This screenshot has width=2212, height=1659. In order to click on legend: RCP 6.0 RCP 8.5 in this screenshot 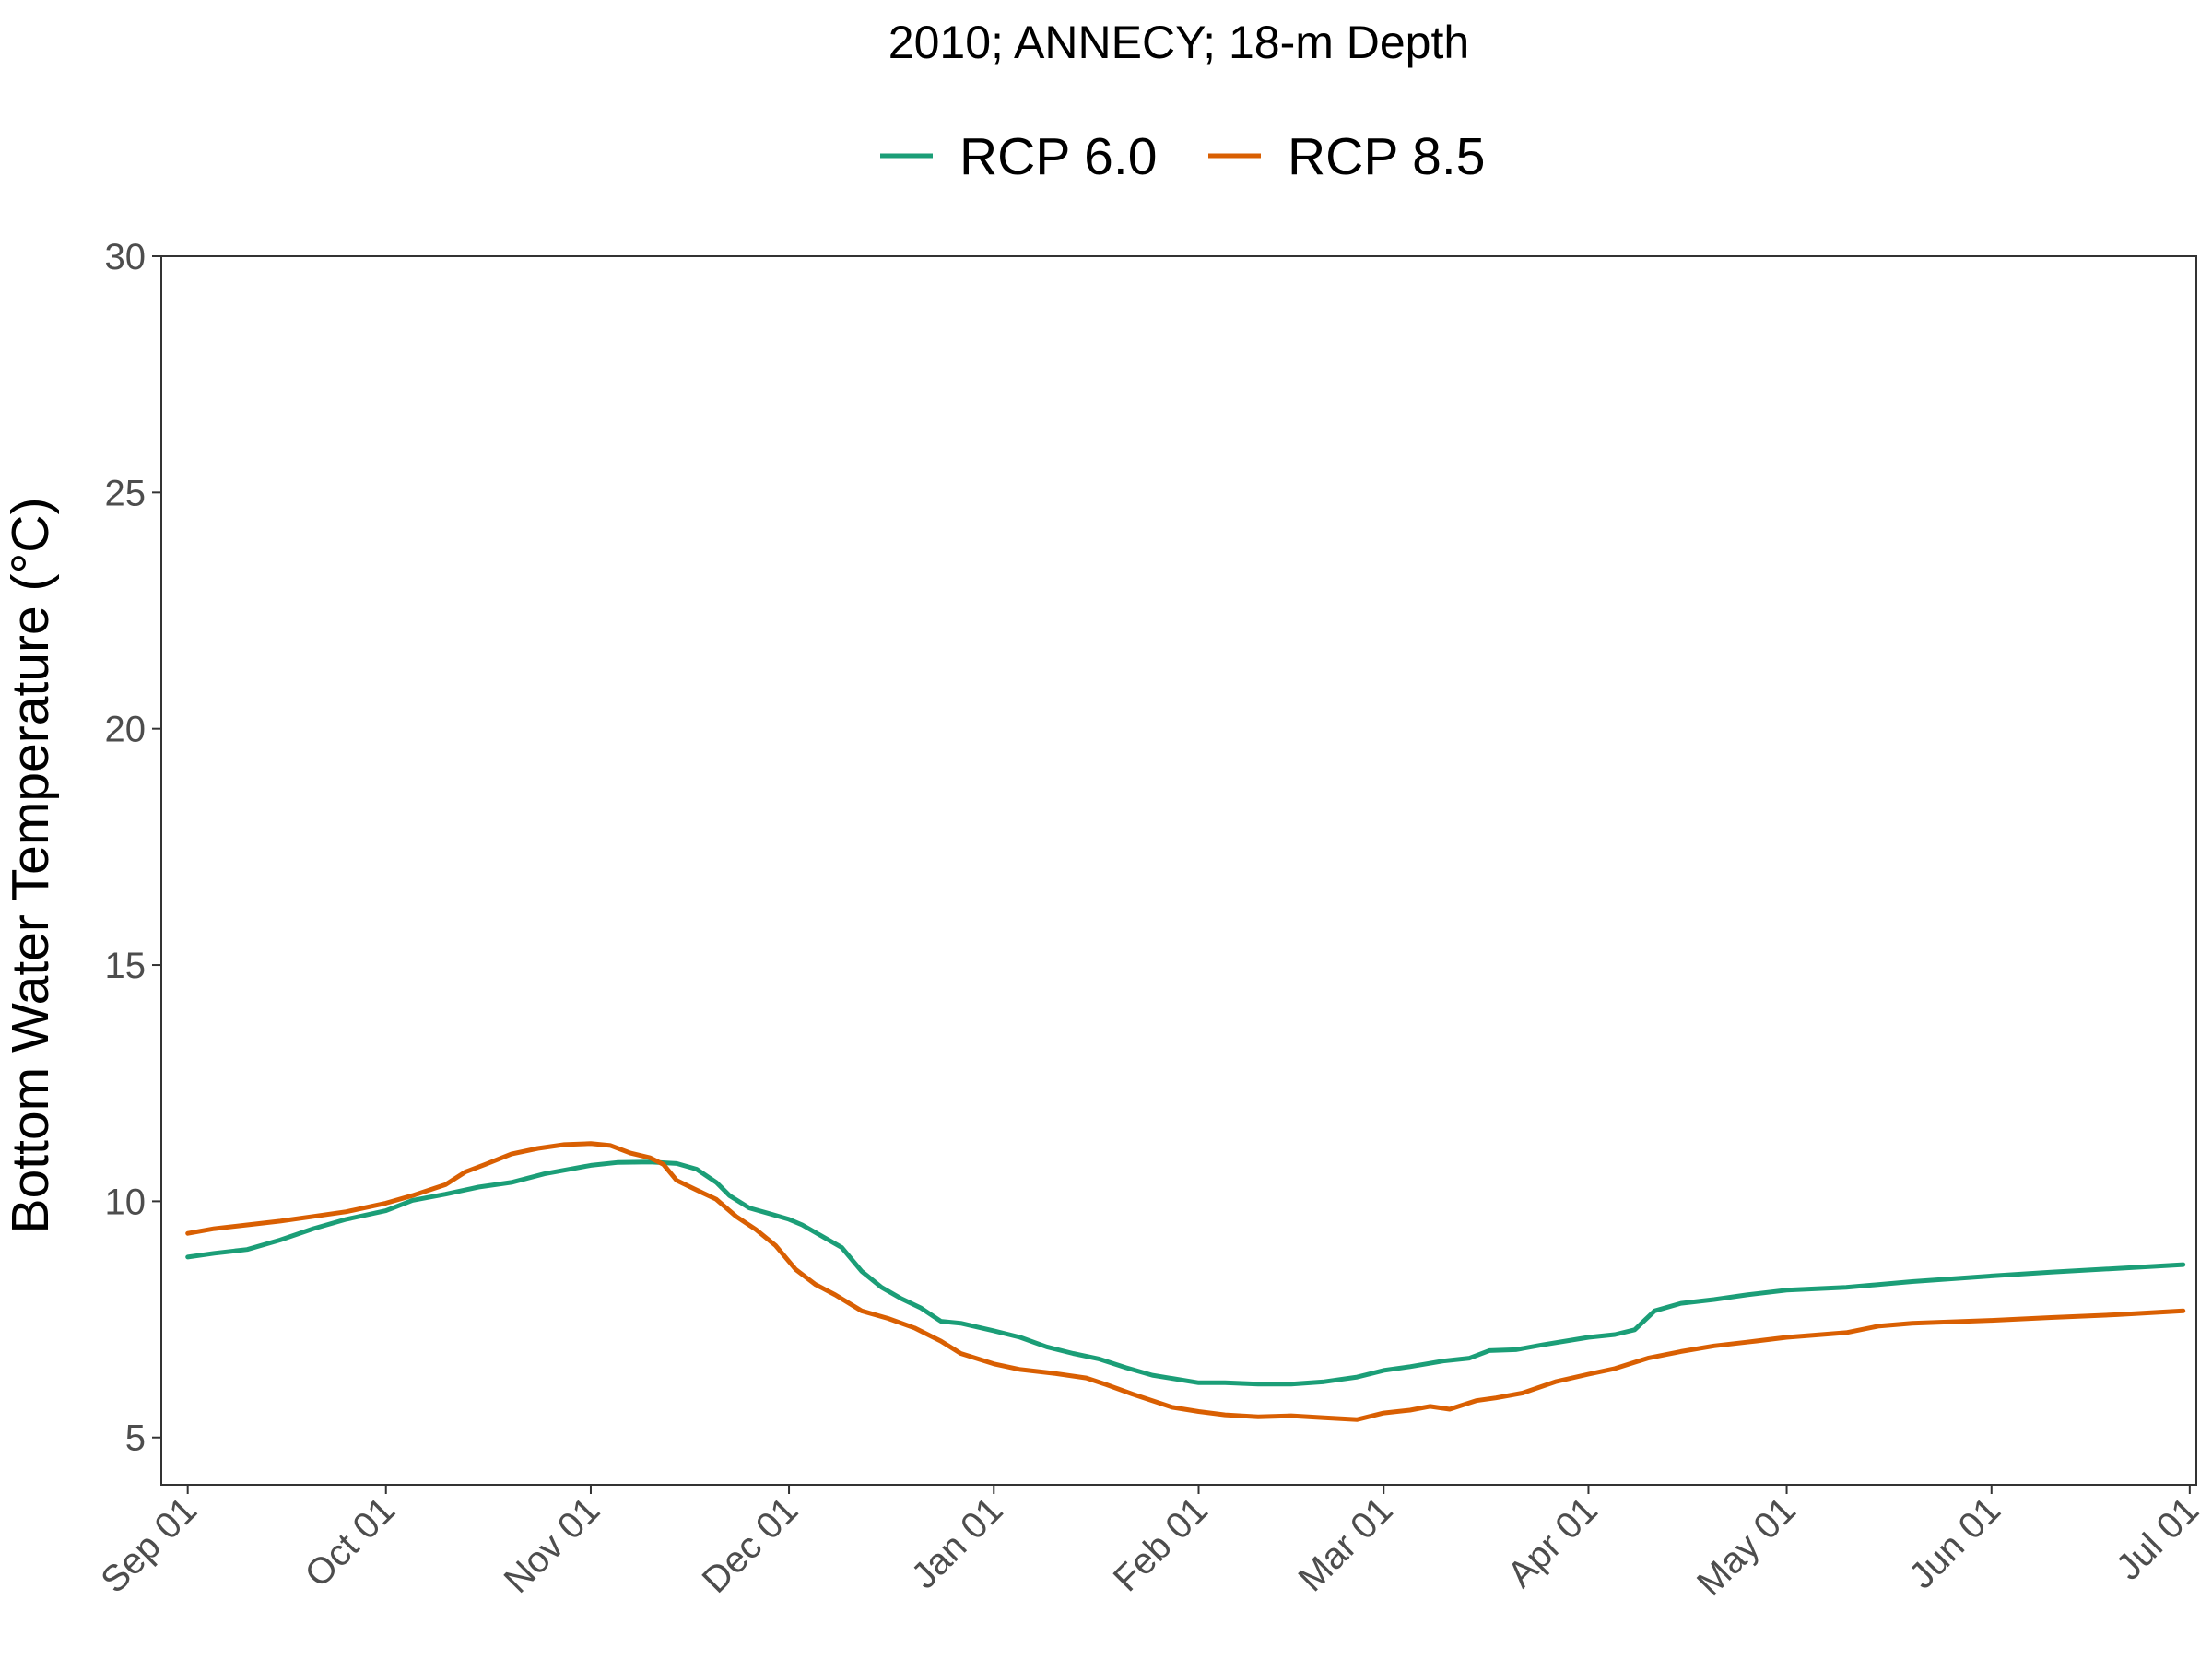, I will do `click(1182, 156)`.